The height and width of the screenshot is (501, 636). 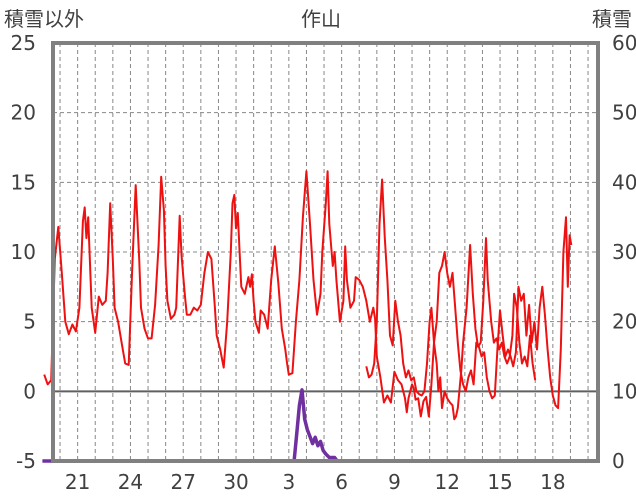 I want to click on y-left-tick-label: 20, so click(x=23, y=113).